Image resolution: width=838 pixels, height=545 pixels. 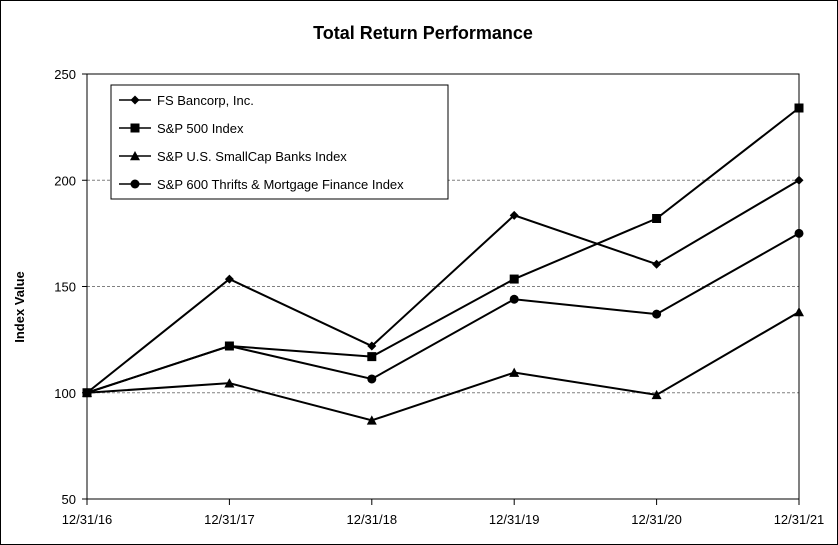 I want to click on legend-box, so click(x=279, y=142).